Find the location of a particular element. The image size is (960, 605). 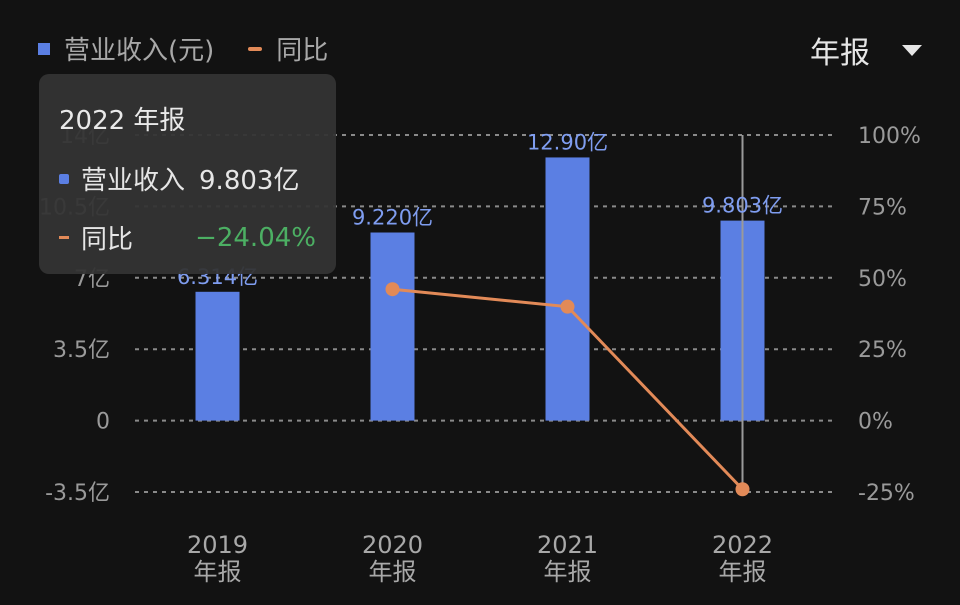

period-selector: 年报 is located at coordinates (866, 50).